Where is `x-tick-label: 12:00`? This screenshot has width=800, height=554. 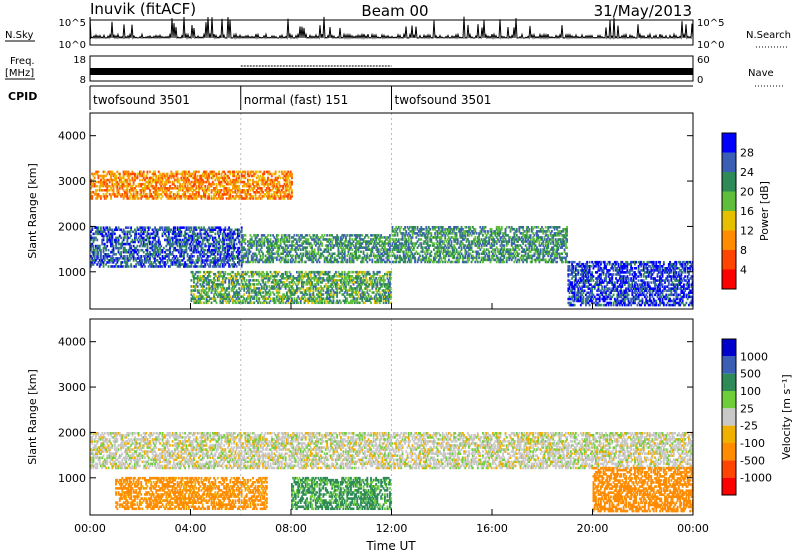
x-tick-label: 12:00 is located at coordinates (392, 528).